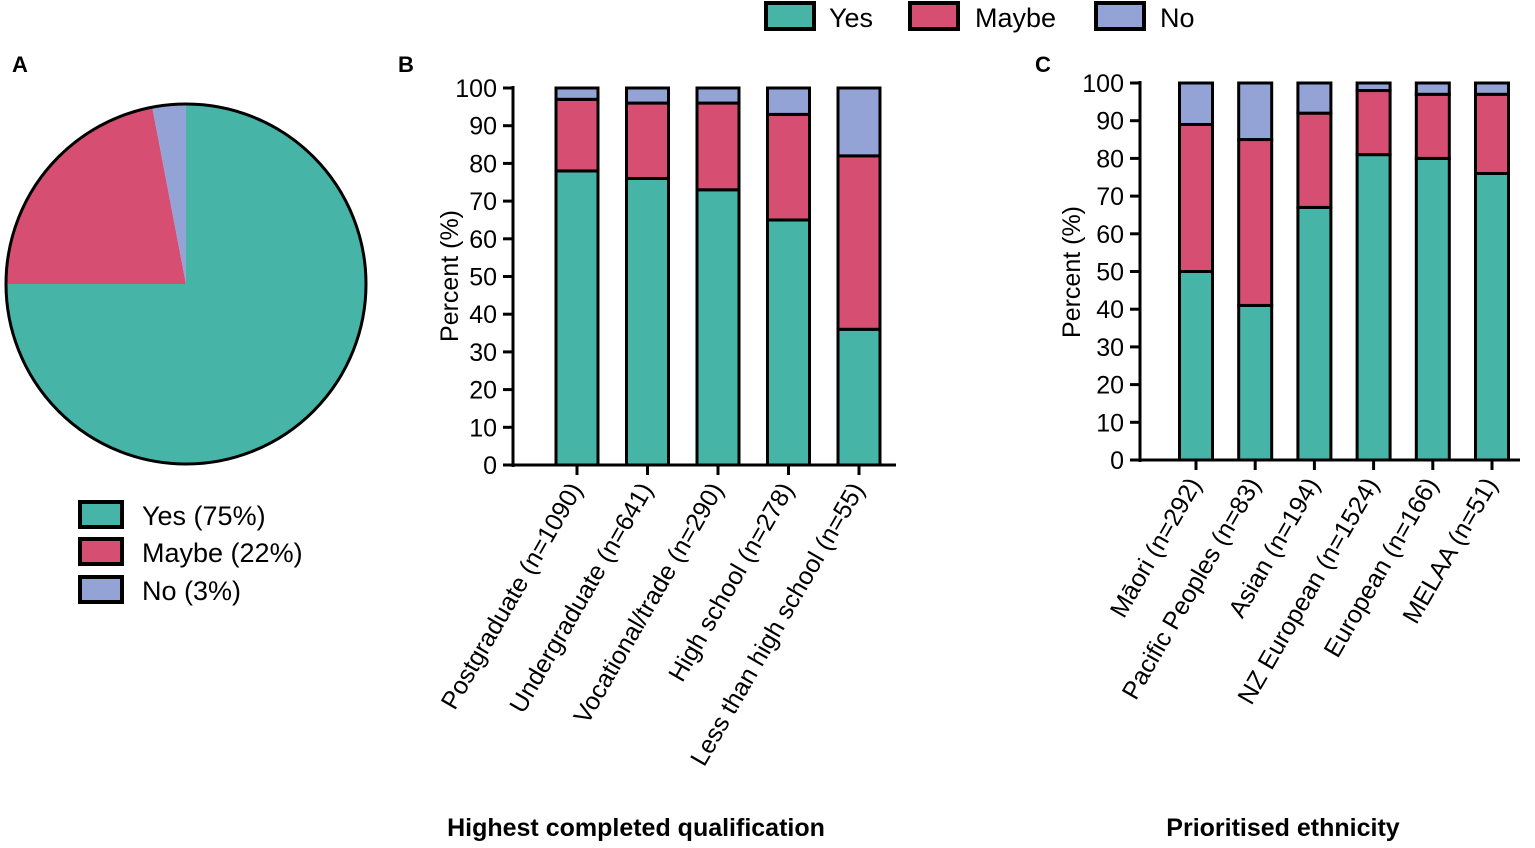  What do you see at coordinates (934, 16) in the screenshot?
I see `legend-swatch-maybe` at bounding box center [934, 16].